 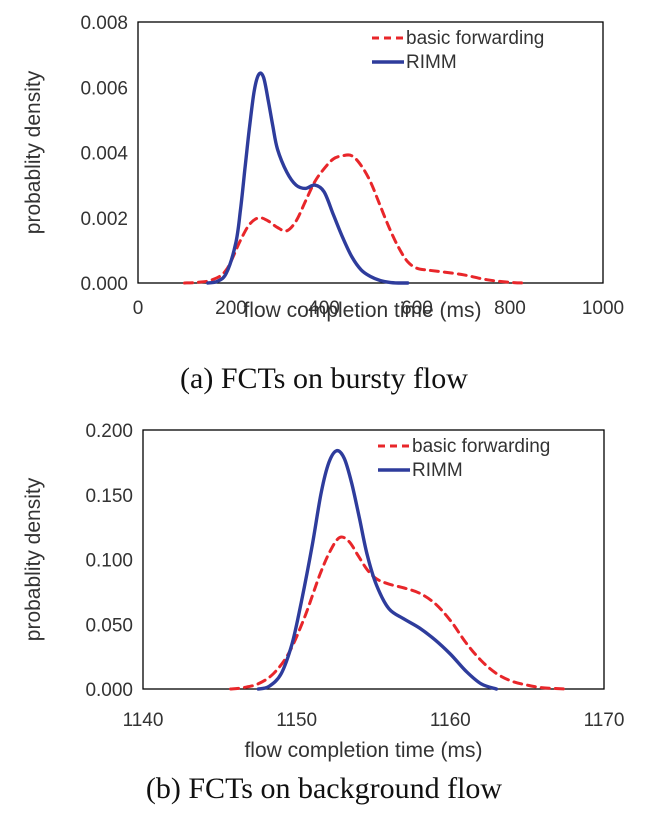 I want to click on x-tick-label: 1000, so click(x=603, y=308).